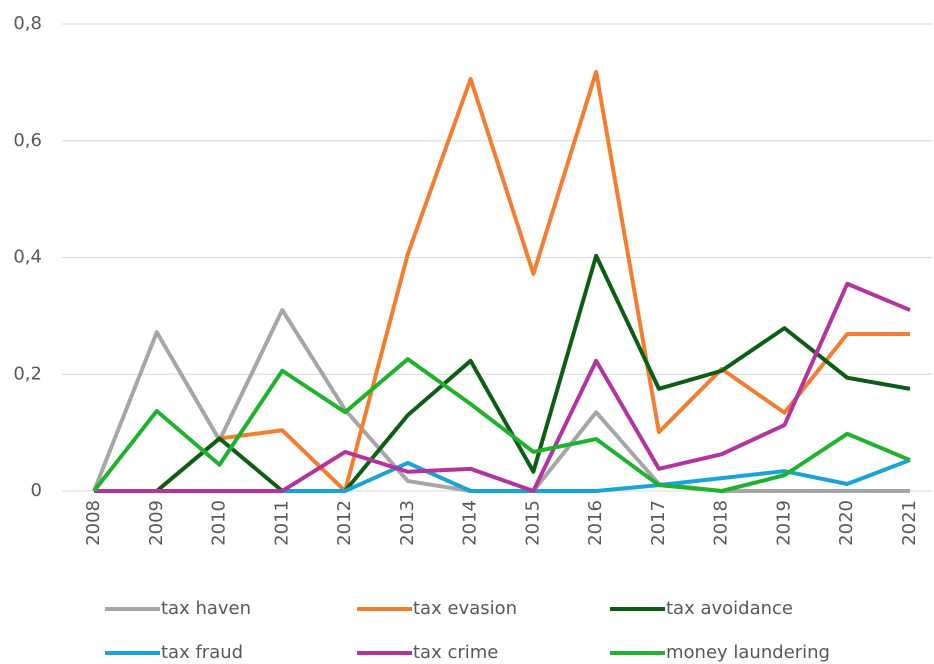 This screenshot has height=664, width=934. Describe the element at coordinates (407, 523) in the screenshot. I see `x-tick-label: 2013` at that location.